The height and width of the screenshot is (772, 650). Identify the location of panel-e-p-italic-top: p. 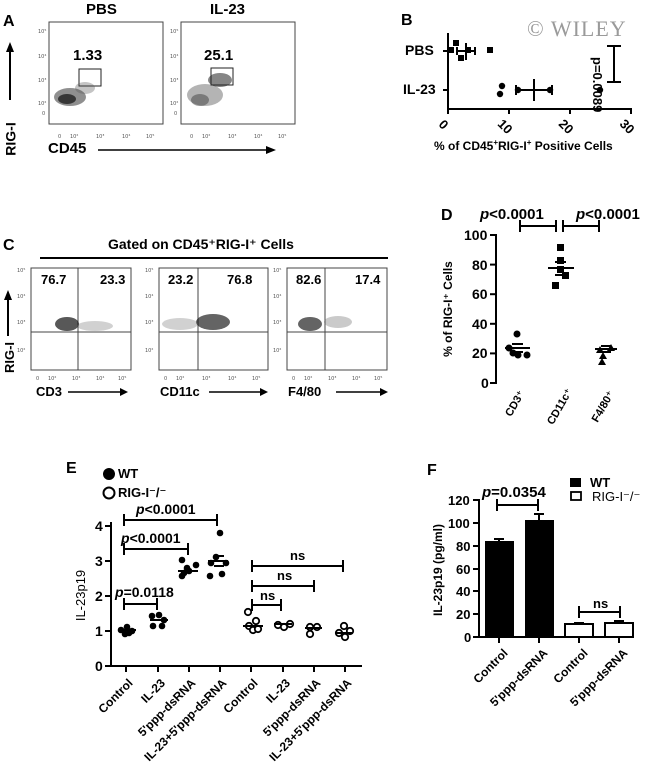
(140, 509).